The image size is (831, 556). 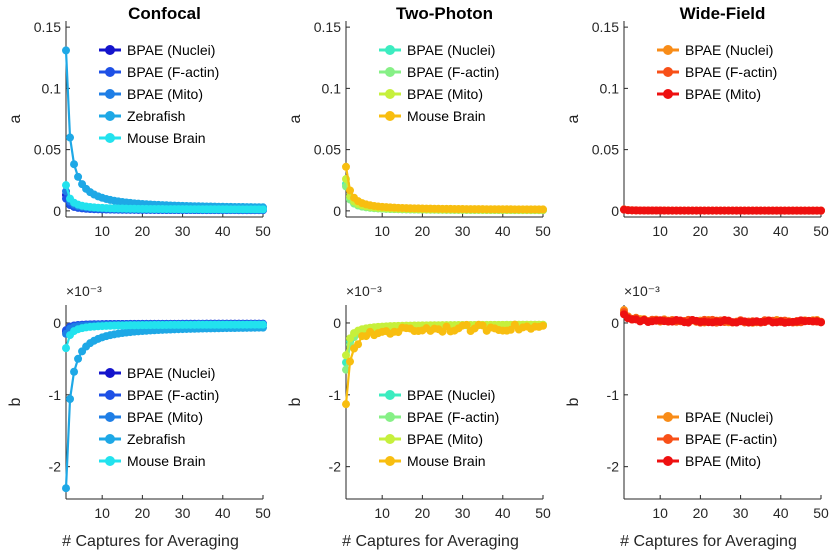 I want to click on panel-title: Confocal, so click(x=164, y=13).